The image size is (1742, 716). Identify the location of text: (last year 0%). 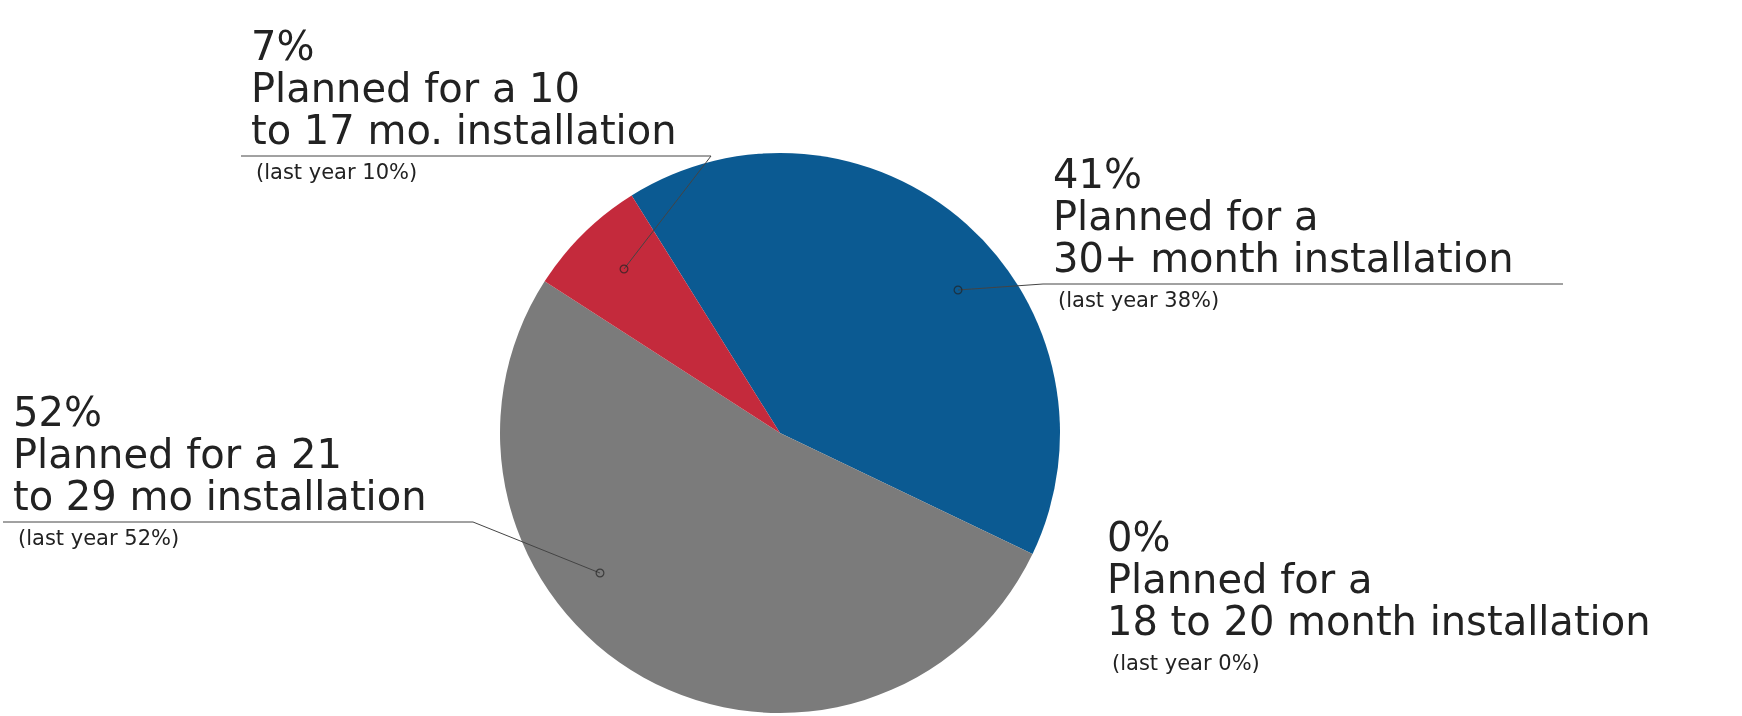
(1186, 663).